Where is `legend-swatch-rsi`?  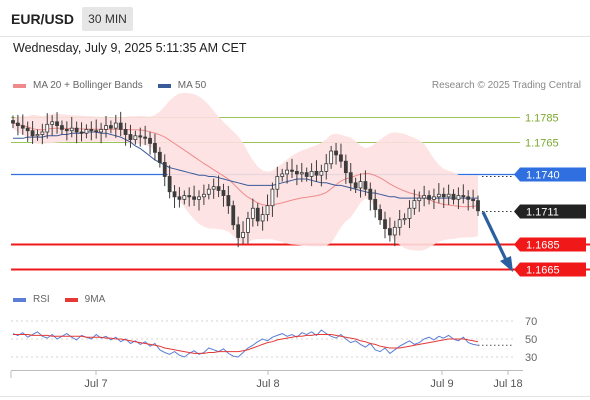
legend-swatch-rsi is located at coordinates (19, 299).